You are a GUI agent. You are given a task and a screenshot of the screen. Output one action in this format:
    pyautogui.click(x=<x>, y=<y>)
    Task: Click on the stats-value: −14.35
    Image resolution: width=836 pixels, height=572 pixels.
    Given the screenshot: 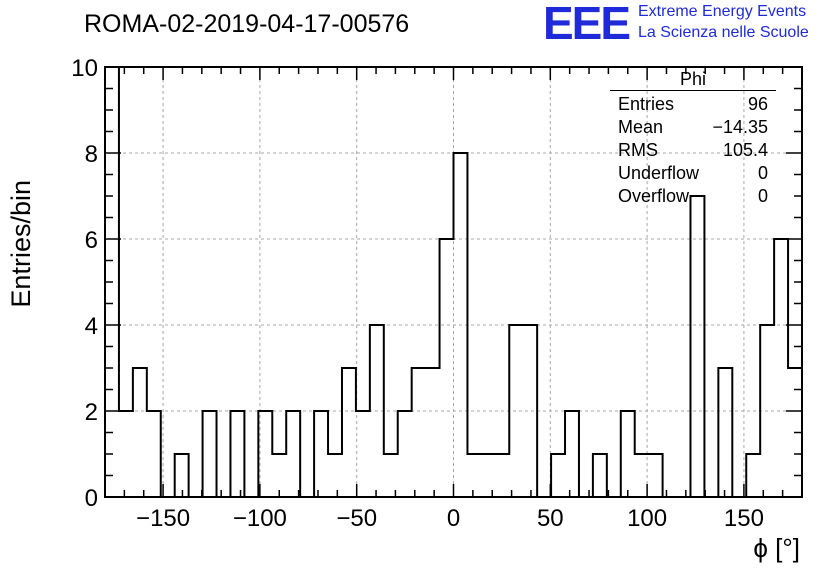 What is the action you would take?
    pyautogui.click(x=740, y=127)
    